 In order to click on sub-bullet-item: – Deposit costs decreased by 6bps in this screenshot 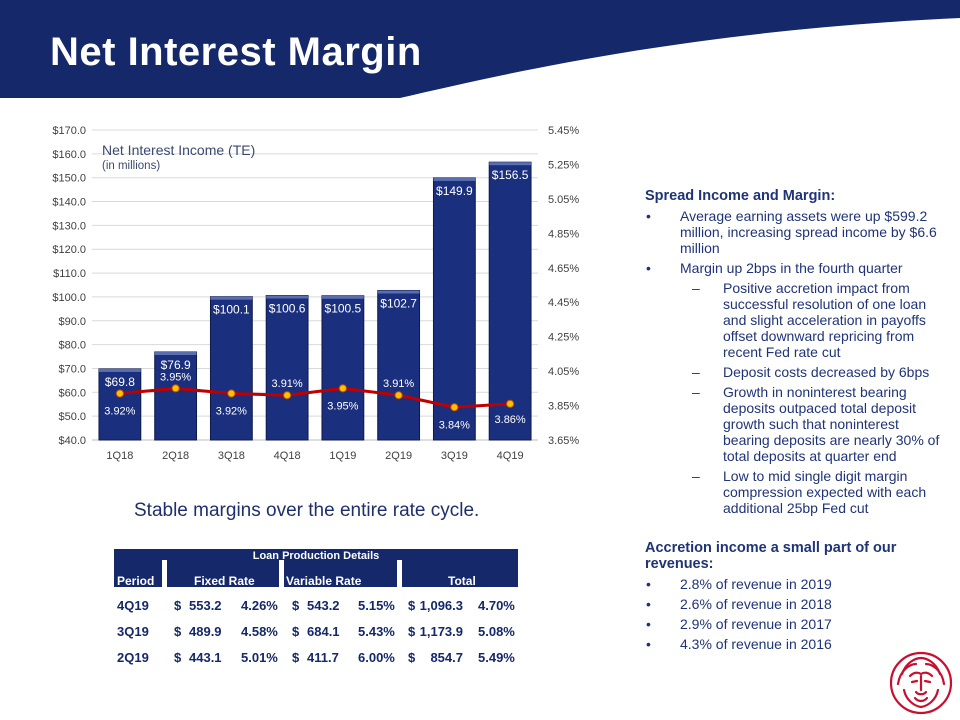, I will do `click(811, 372)`.